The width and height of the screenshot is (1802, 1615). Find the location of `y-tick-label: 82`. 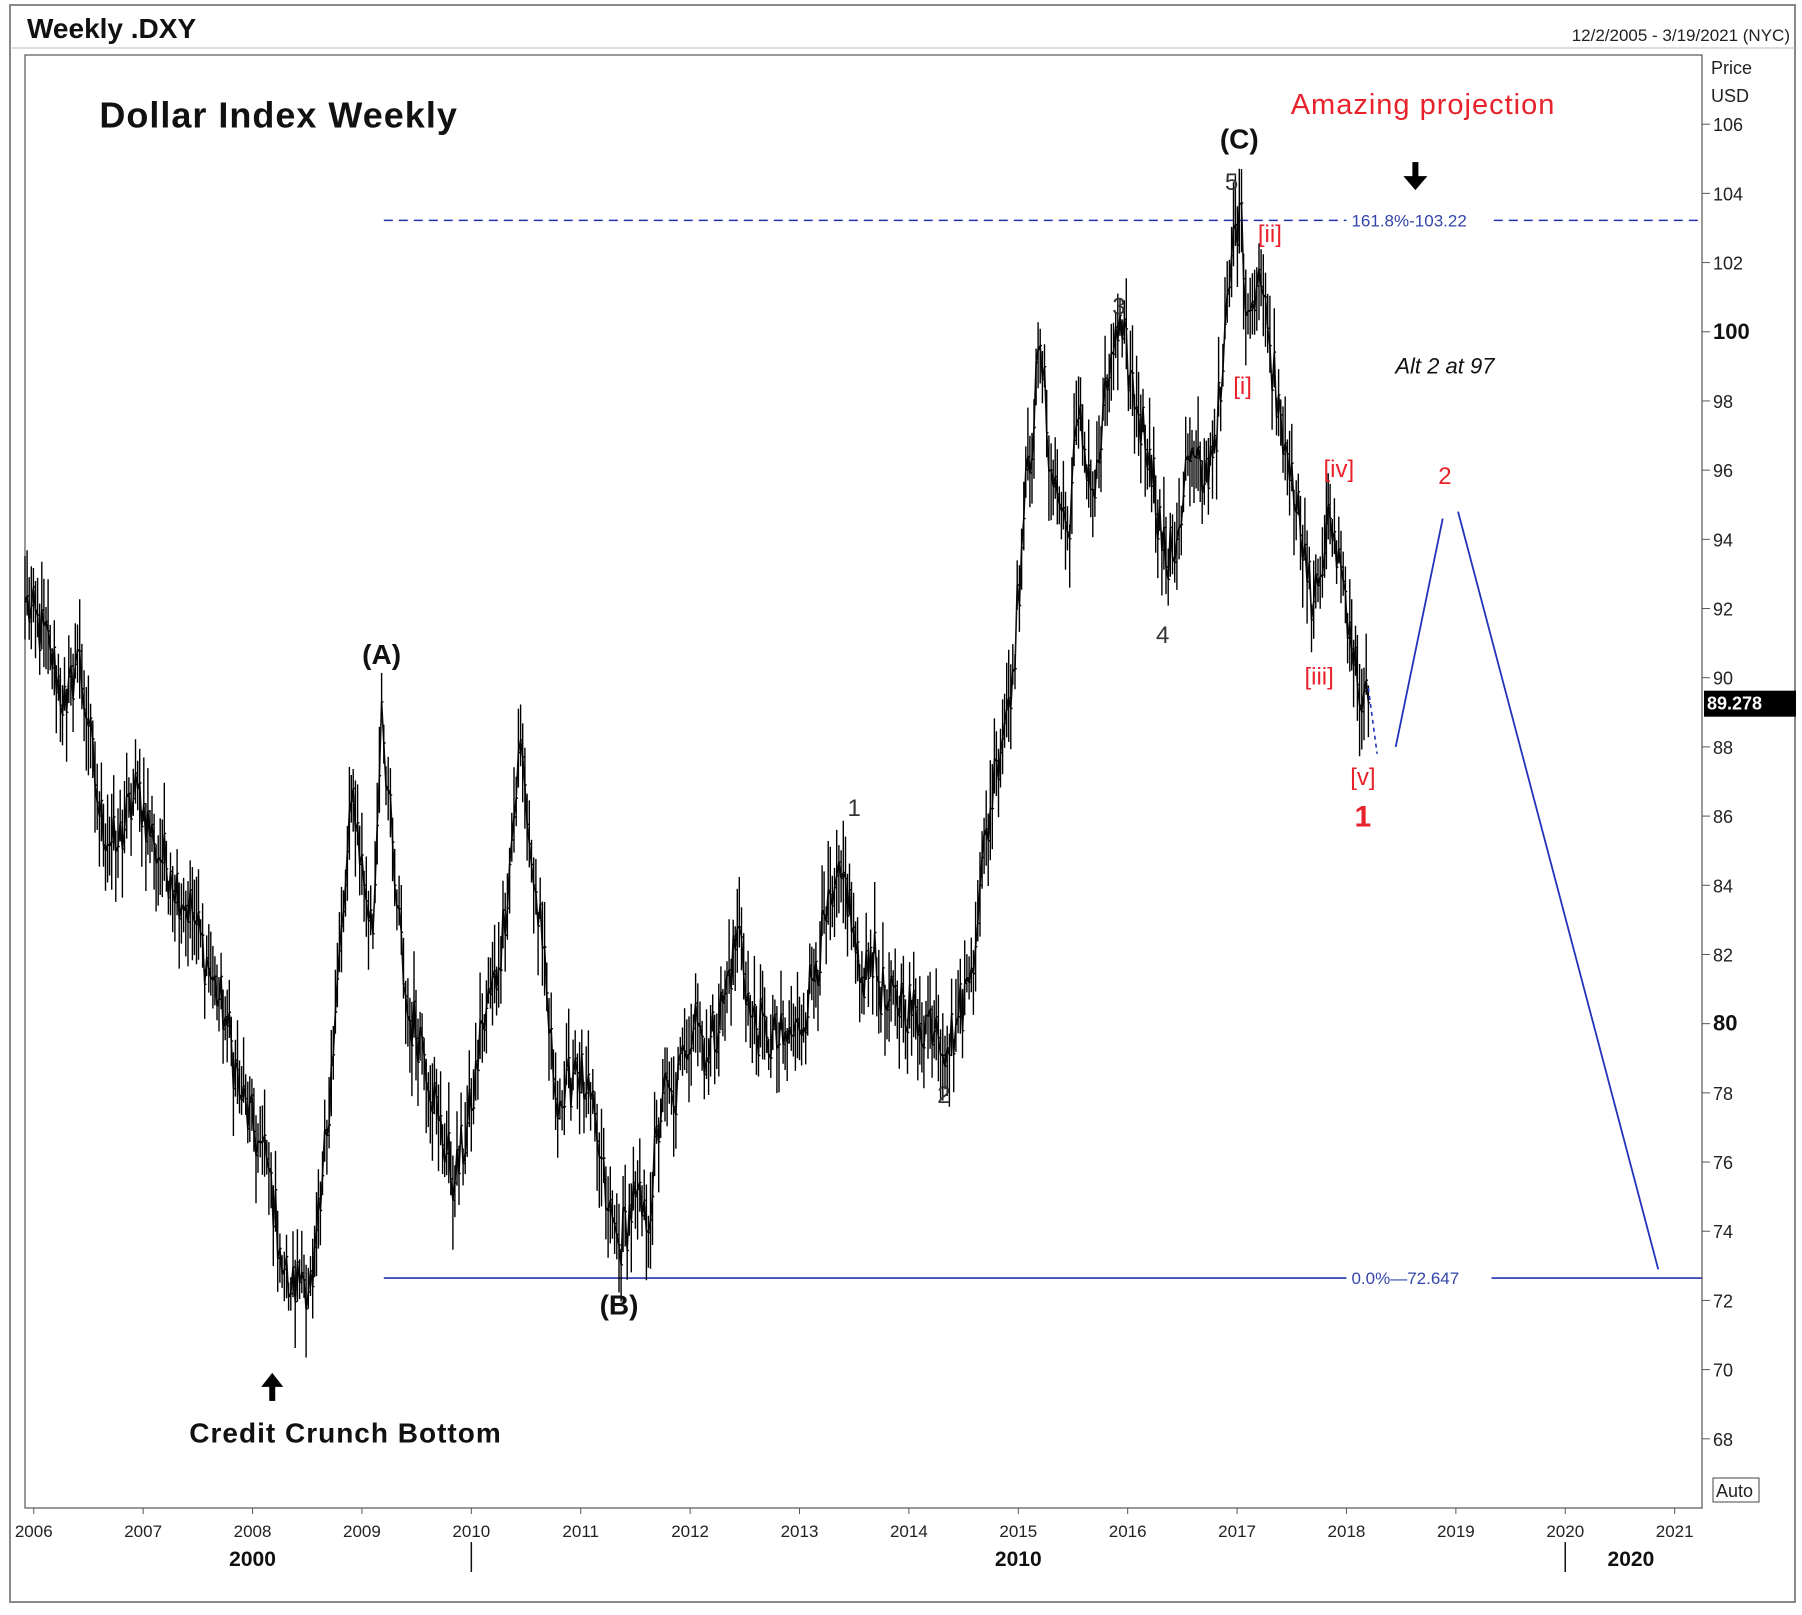

y-tick-label: 82 is located at coordinates (1723, 955).